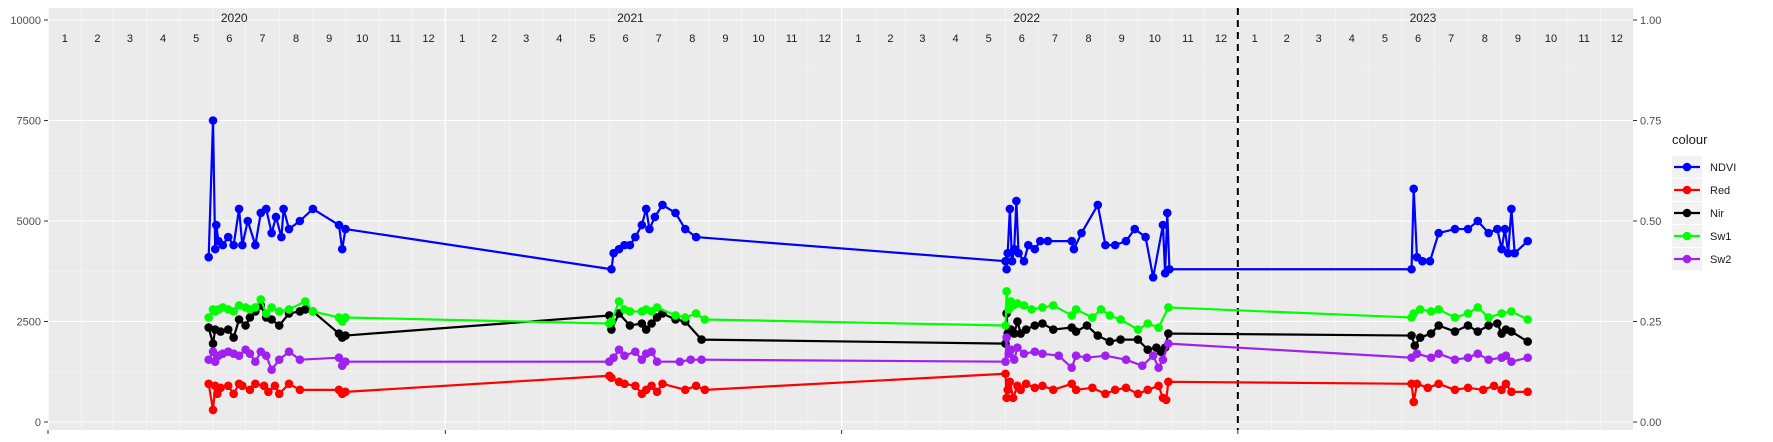 The height and width of the screenshot is (442, 1773). What do you see at coordinates (1423, 18) in the screenshot?
I see `year-label: 2023` at bounding box center [1423, 18].